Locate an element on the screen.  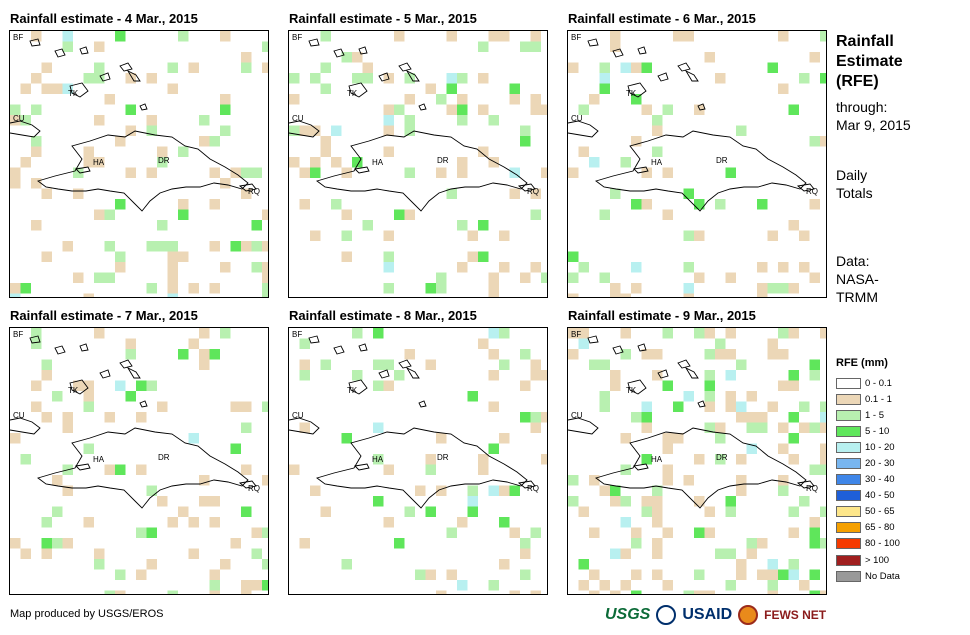
rainfall-map-mar-9: BF TK CU HA DR RQ is located at coordinates (697, 461).